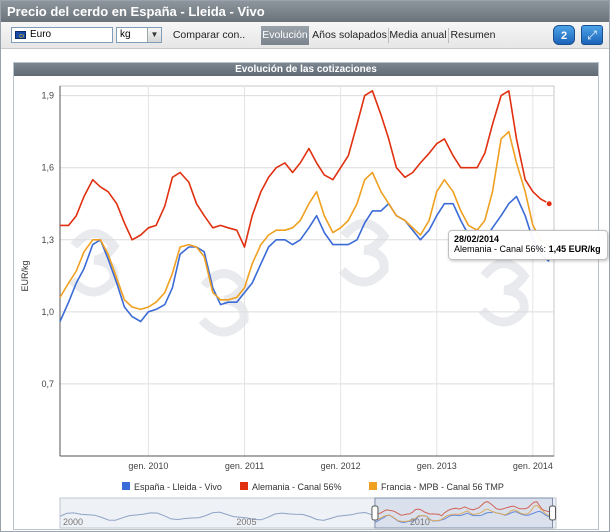  I want to click on legend-label: Francia - MPB - Canal 56 TMP, so click(442, 487).